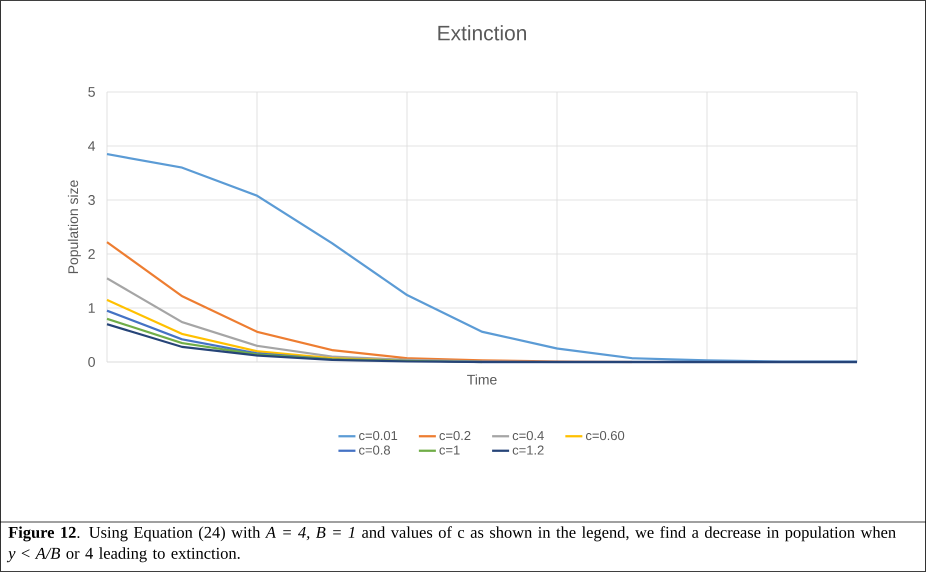 The width and height of the screenshot is (926, 572). Describe the element at coordinates (91, 92) in the screenshot. I see `y-tick-label: 5` at that location.